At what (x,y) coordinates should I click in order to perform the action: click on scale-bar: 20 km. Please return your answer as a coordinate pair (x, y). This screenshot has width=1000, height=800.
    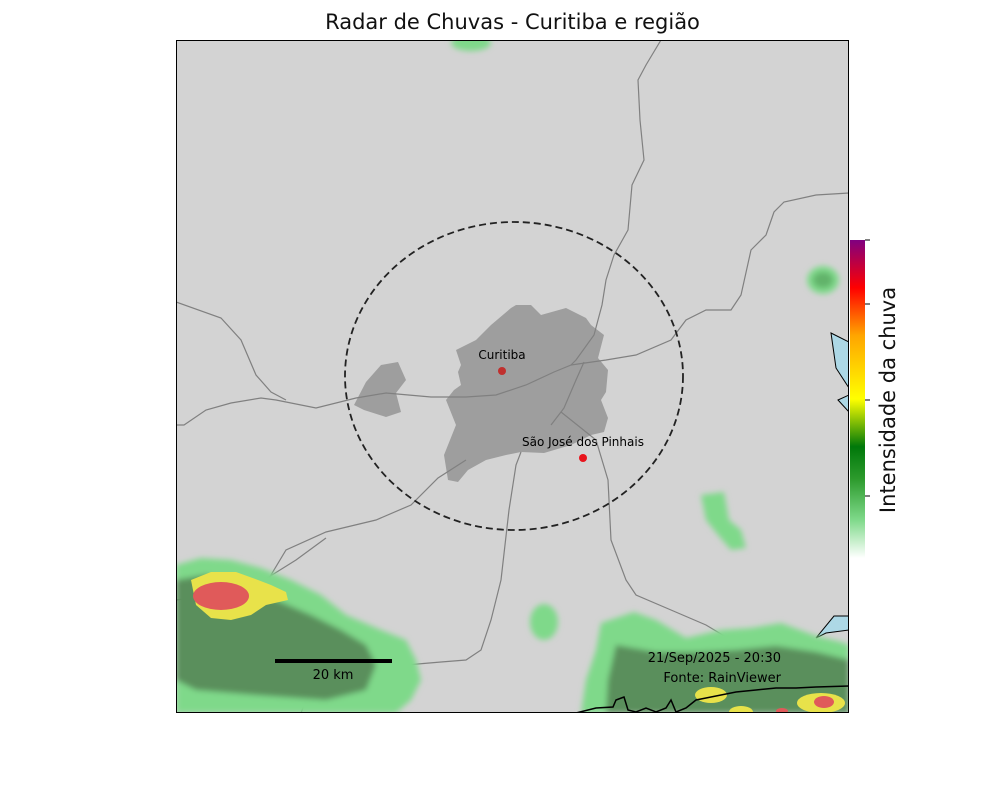
    Looking at the image, I should click on (333, 671).